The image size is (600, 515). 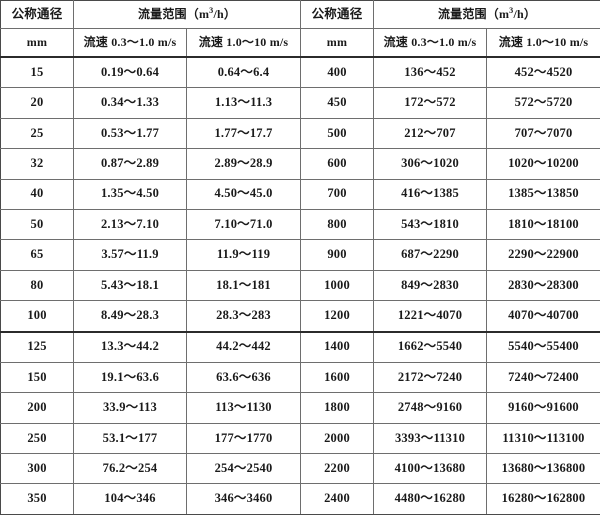 What do you see at coordinates (130, 224) in the screenshot?
I see `cell-flow-low-left: 2.13～7.10` at bounding box center [130, 224].